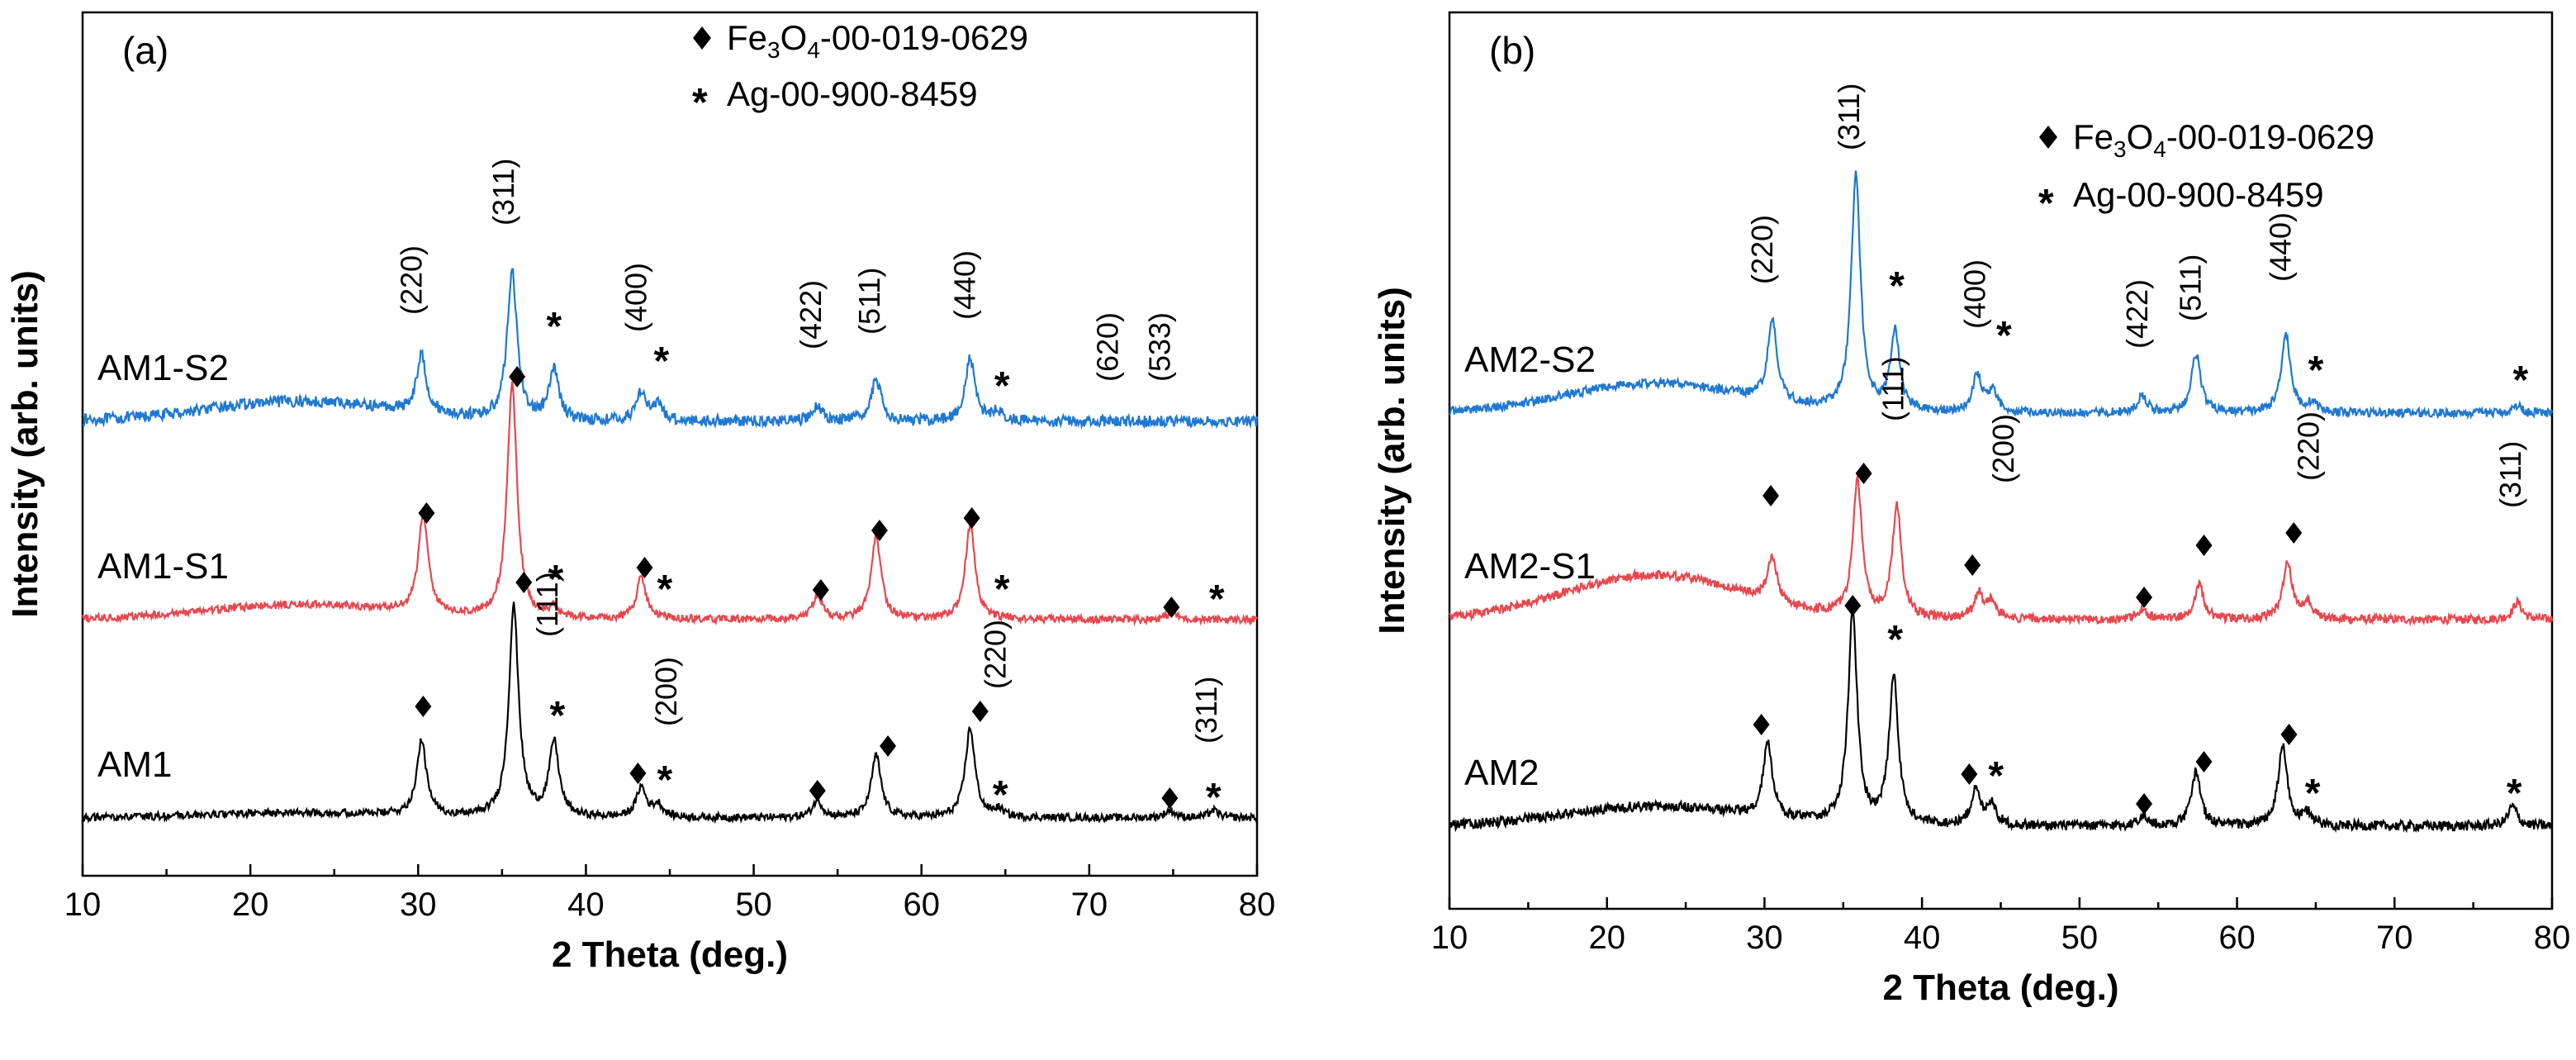  What do you see at coordinates (1501, 773) in the screenshot?
I see `series-label: AM2` at bounding box center [1501, 773].